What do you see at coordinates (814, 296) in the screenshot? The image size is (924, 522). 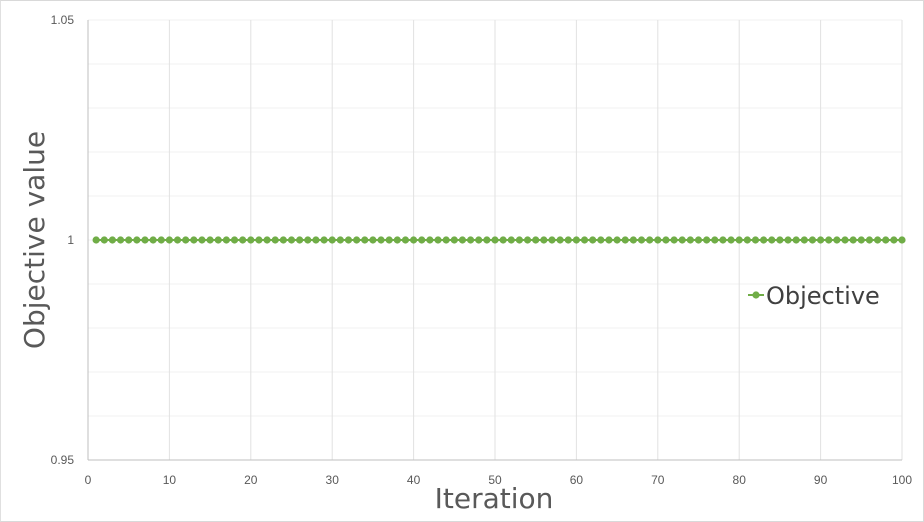 I see `legend: Objective` at bounding box center [814, 296].